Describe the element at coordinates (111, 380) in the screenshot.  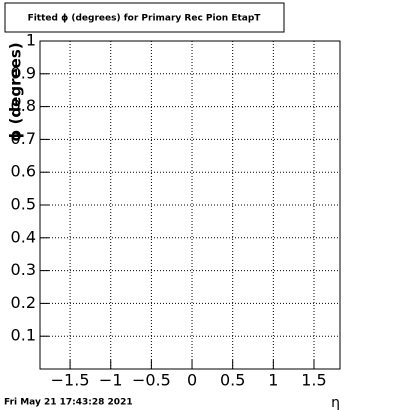
I see `x-tick-label: −1` at that location.